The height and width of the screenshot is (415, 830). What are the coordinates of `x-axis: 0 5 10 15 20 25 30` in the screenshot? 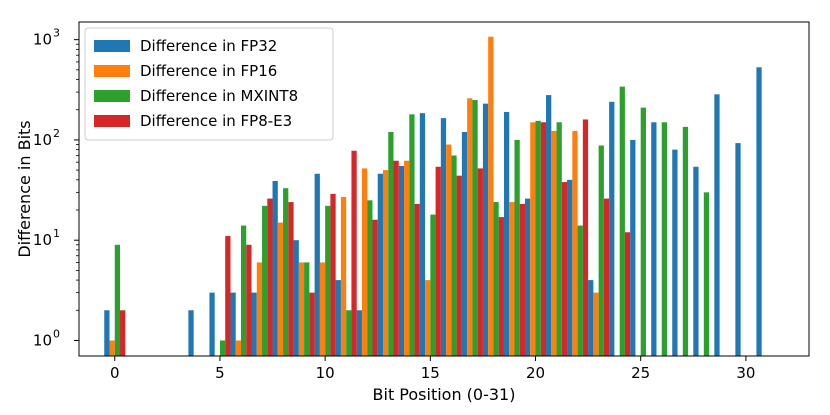 It's located at (432, 369).